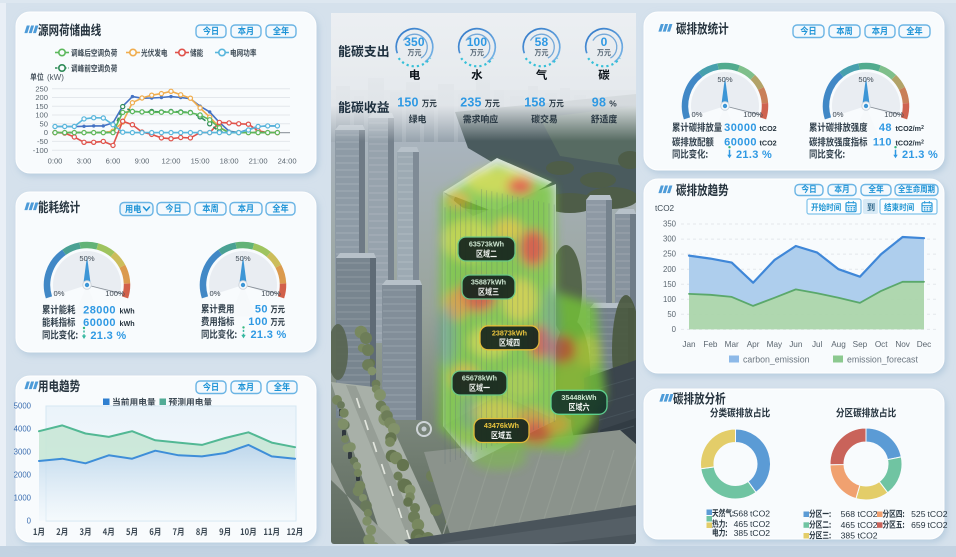  What do you see at coordinates (838, 344) in the screenshot?
I see `svg-text: Aug` at bounding box center [838, 344].